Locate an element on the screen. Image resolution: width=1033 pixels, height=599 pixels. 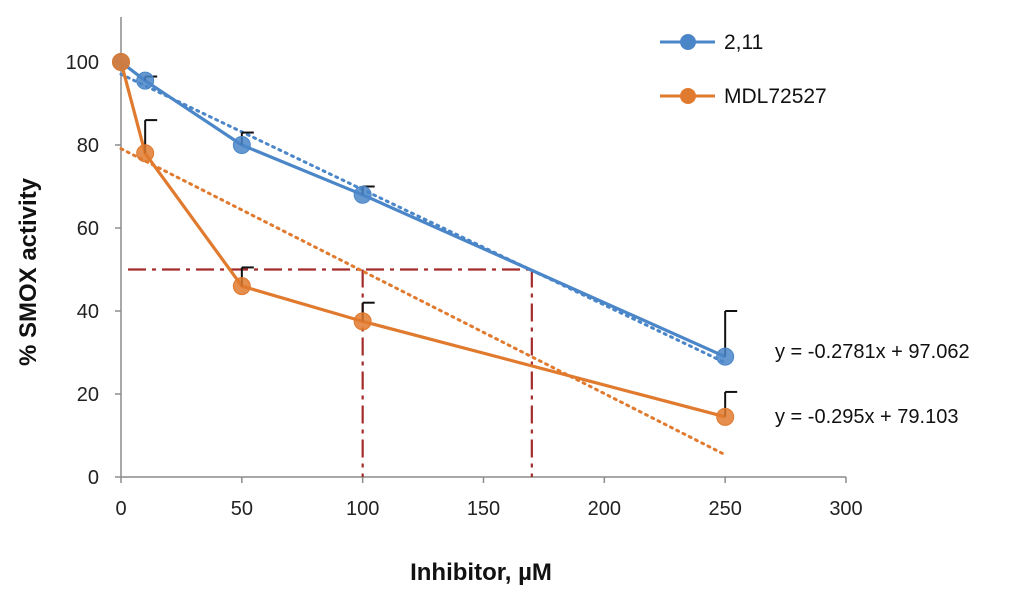
x-tick-label: 50 is located at coordinates (242, 509).